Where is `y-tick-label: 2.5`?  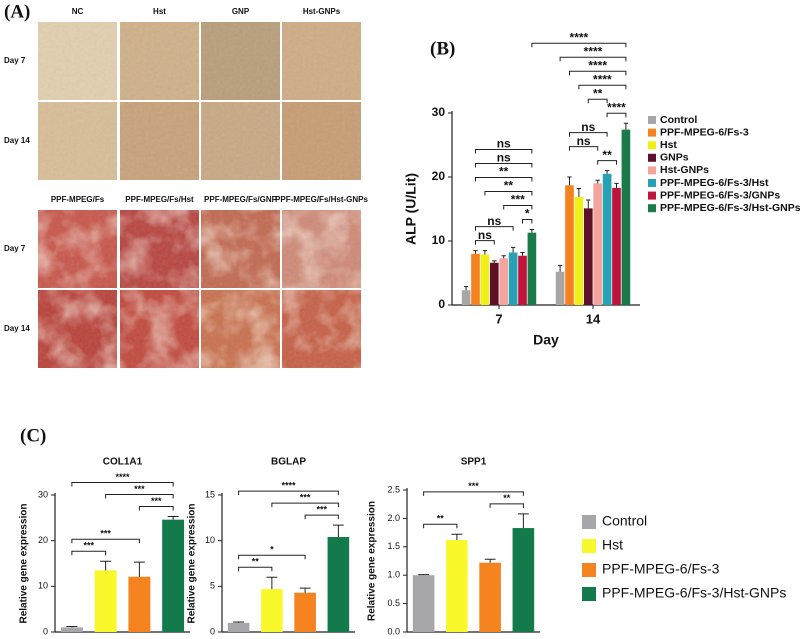
y-tick-label: 2.5 is located at coordinates (393, 489).